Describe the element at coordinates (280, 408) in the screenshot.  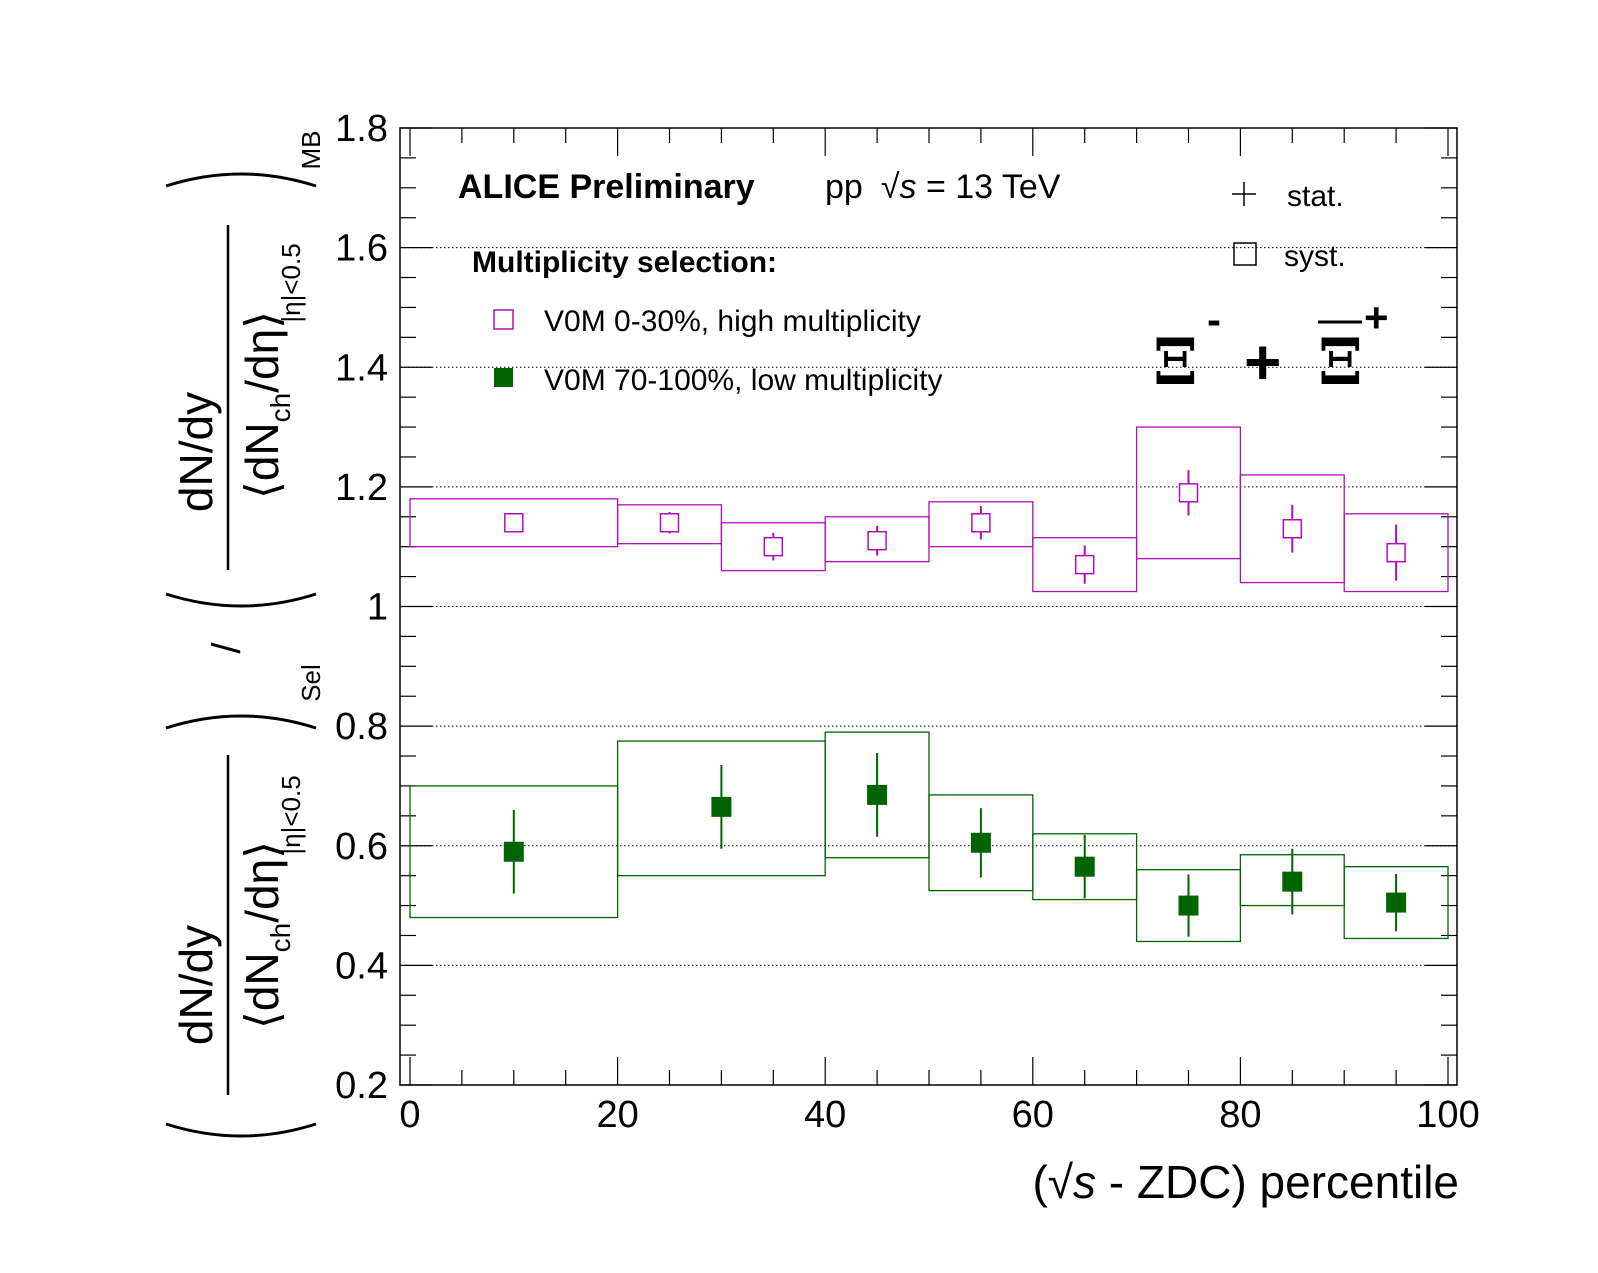
I see `y-upper-den-ch: ch` at that location.